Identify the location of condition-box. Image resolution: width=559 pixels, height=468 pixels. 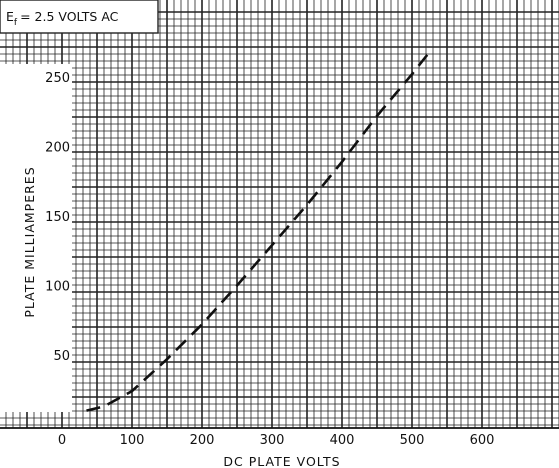
(79, 17).